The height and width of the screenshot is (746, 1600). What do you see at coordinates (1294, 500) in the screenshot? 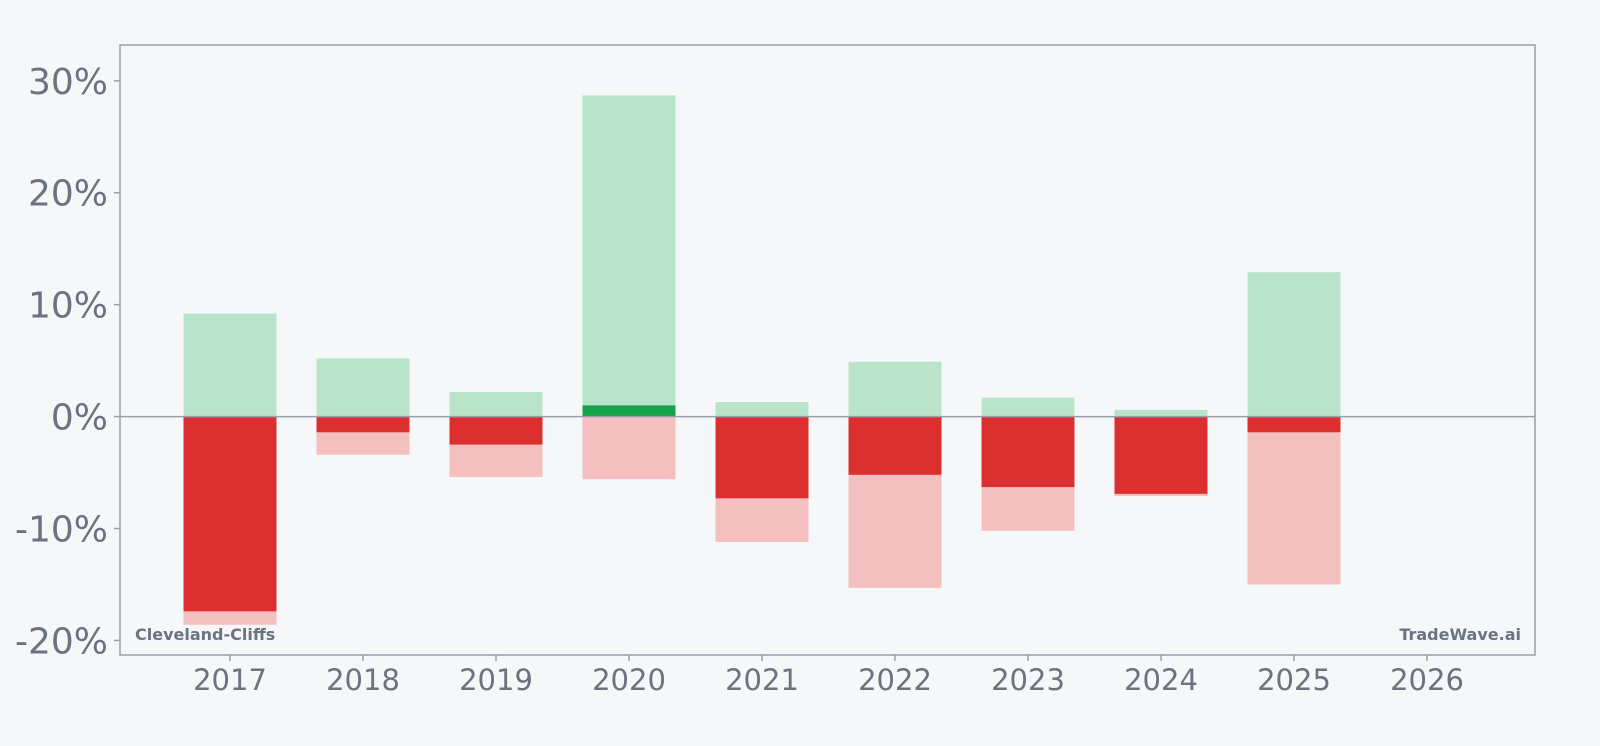
I see `bar-range-low-2025` at bounding box center [1294, 500].